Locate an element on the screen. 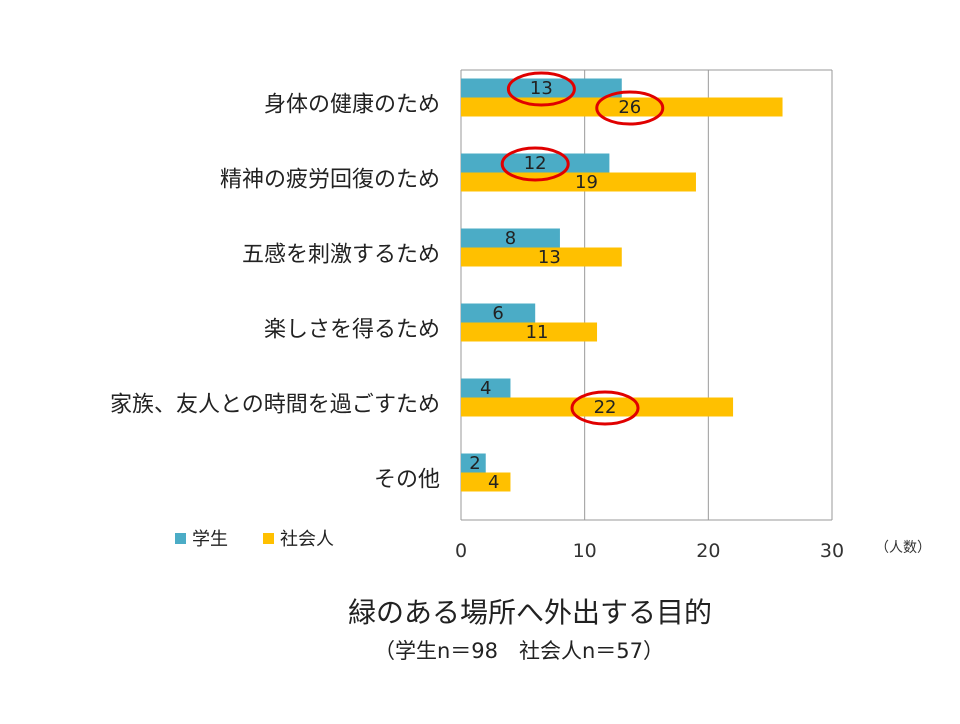 Image resolution: width=960 pixels, height=724 pixels. legend: 学生 社会人 is located at coordinates (254, 539).